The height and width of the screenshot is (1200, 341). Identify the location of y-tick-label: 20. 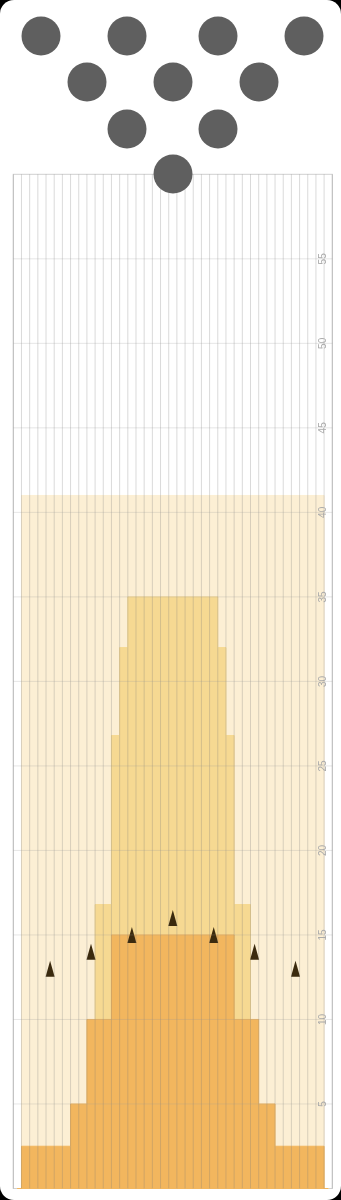
(323, 850).